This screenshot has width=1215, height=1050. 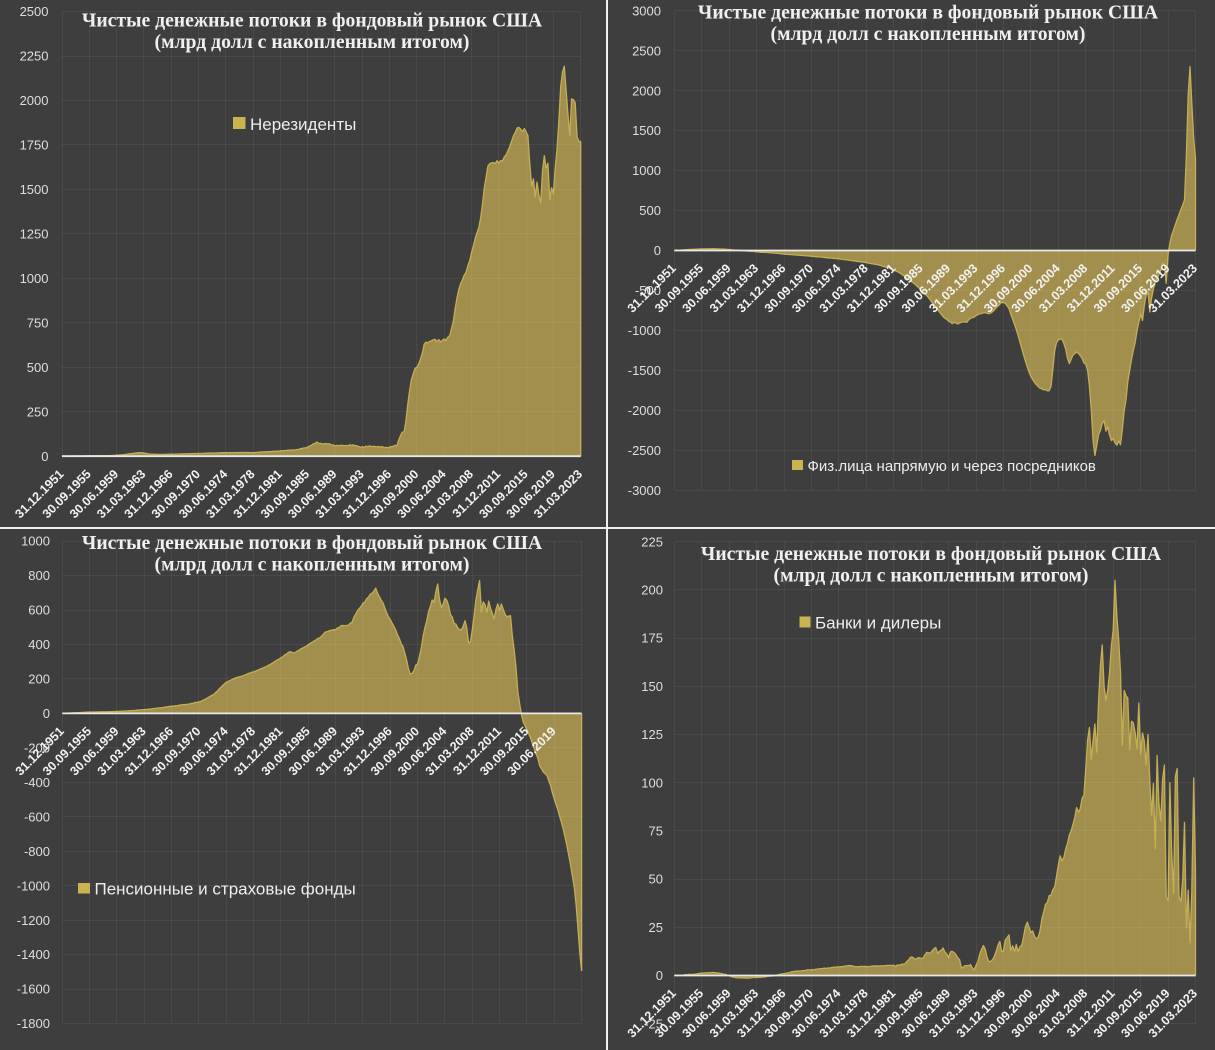 I want to click on svg-text: 1250, so click(x=34, y=234).